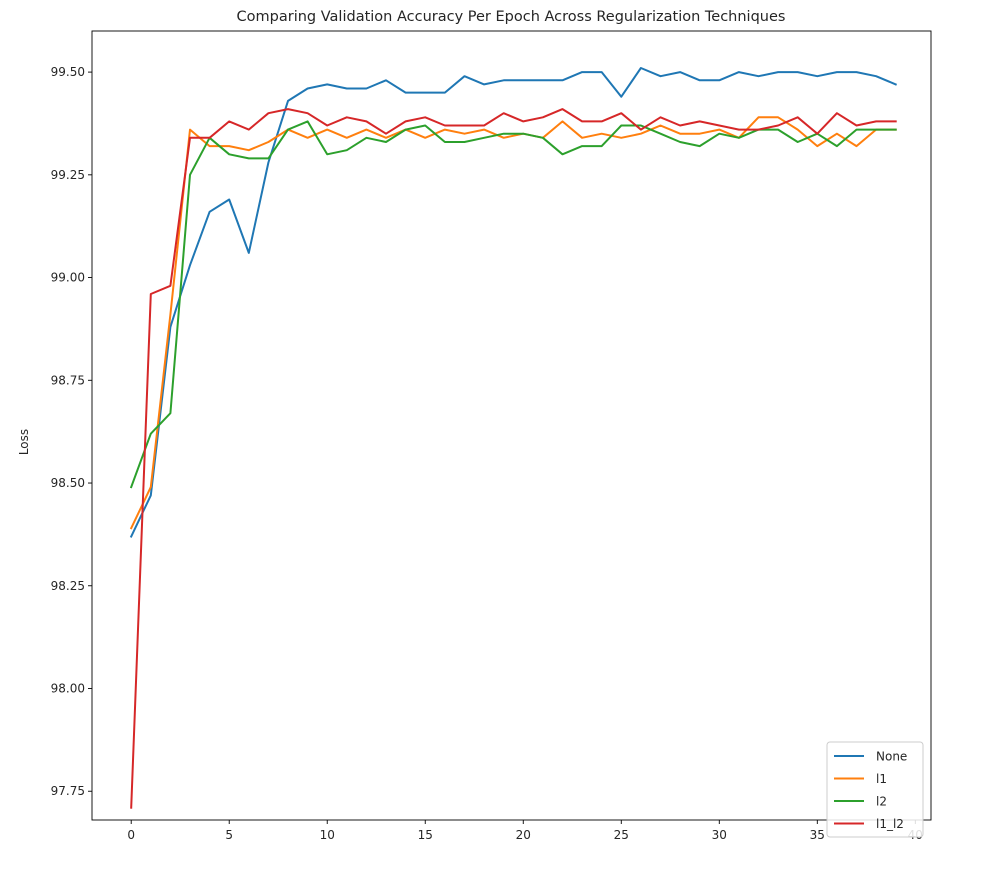 The width and height of the screenshot is (985, 875). What do you see at coordinates (68, 175) in the screenshot?
I see `y-tick-label: 99.25` at bounding box center [68, 175].